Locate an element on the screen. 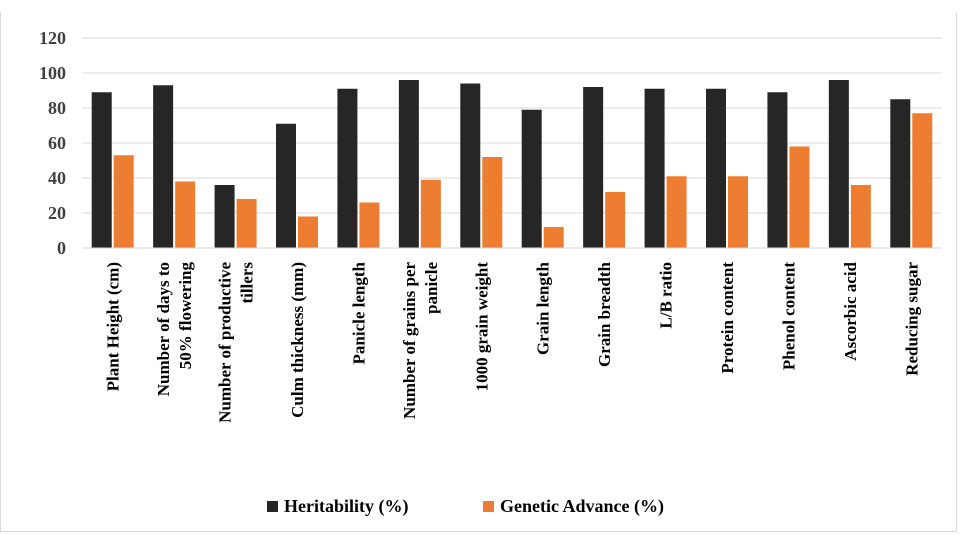 The image size is (960, 535). x-category-label: Grain length is located at coordinates (543, 308).